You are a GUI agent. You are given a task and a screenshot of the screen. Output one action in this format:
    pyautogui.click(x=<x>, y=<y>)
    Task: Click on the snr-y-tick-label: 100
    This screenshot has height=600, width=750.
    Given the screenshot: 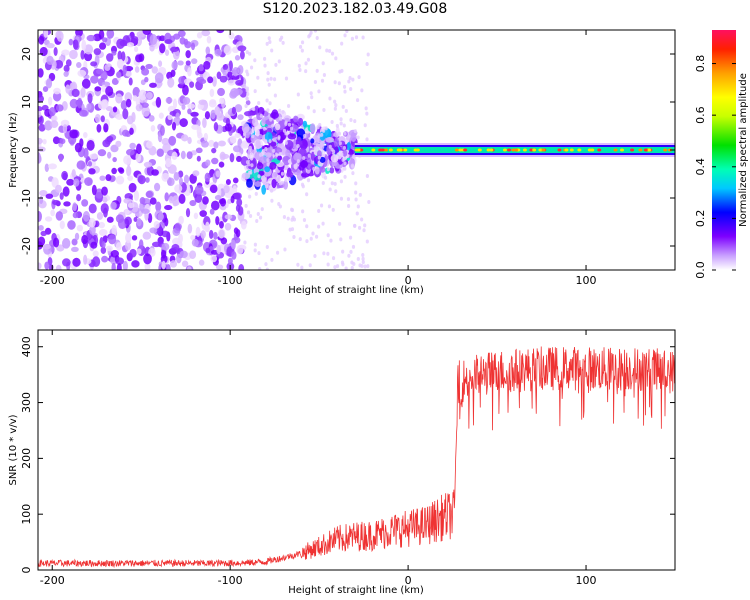 What is the action you would take?
    pyautogui.click(x=26, y=514)
    